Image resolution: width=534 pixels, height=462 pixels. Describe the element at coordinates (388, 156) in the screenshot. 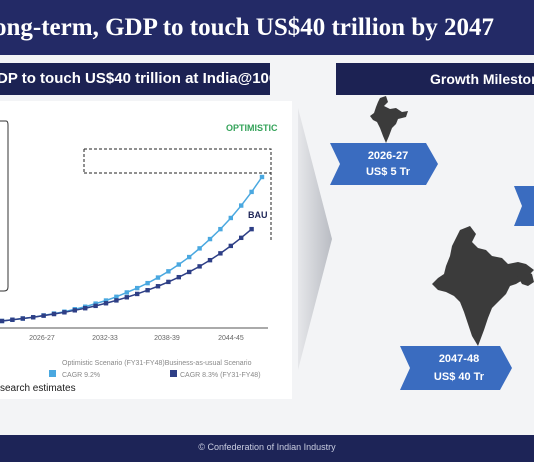

I see `milestone-2026-year: 2026-27` at that location.